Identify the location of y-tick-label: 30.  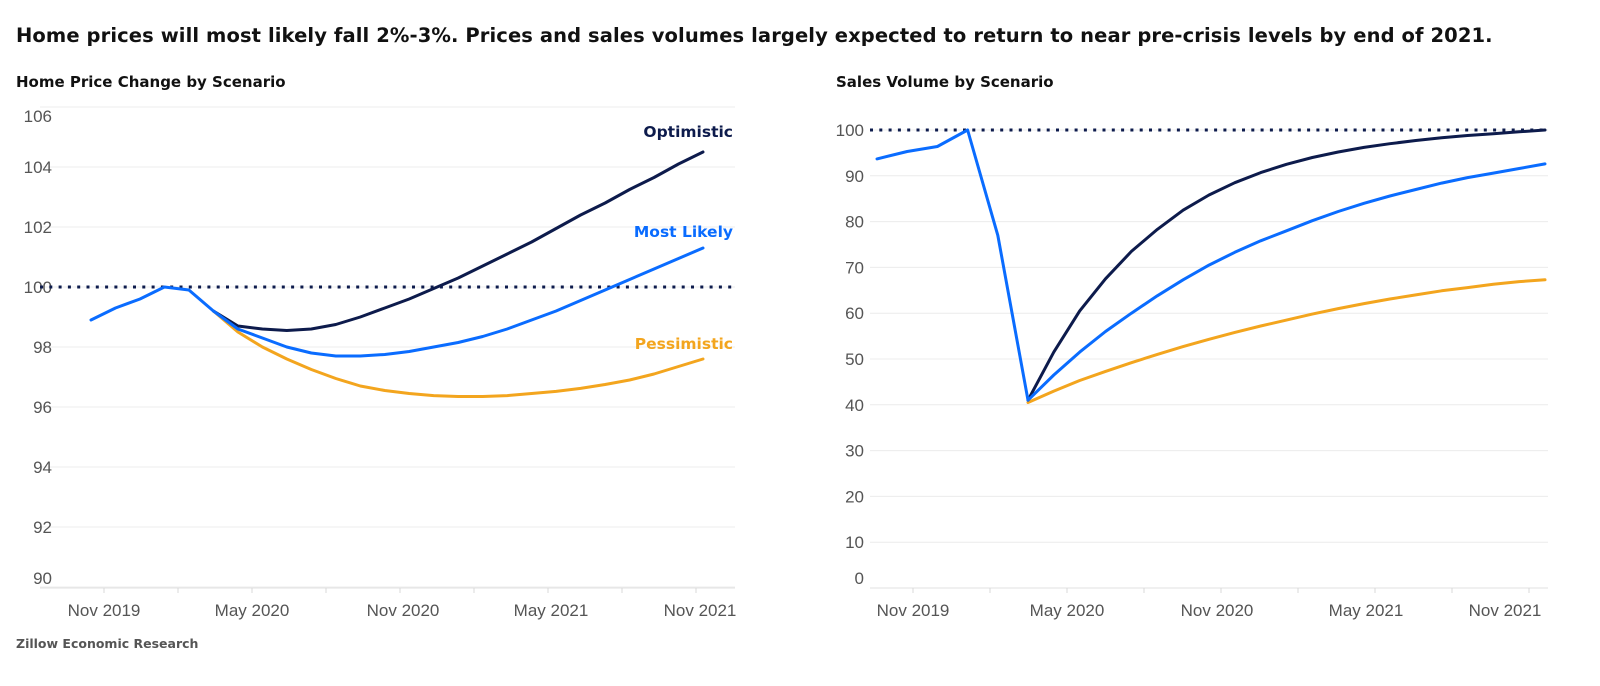
(854, 451).